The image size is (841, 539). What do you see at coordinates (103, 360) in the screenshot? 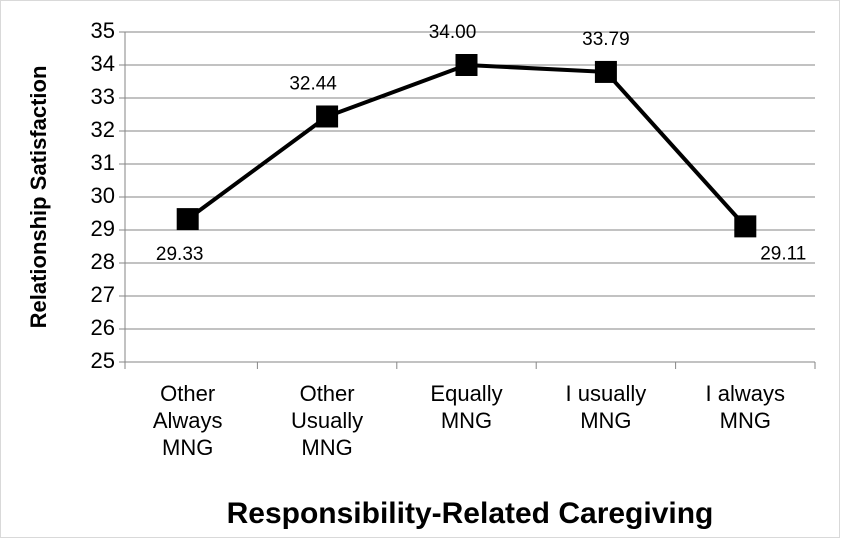
I see `y-tick-label: 25` at bounding box center [103, 360].